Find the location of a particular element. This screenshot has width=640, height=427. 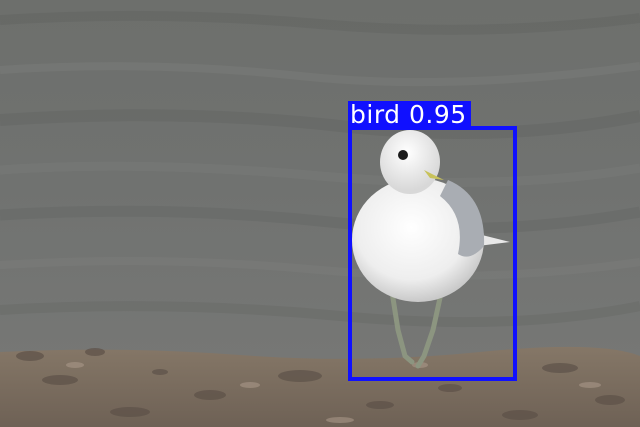

seagull is located at coordinates (431, 249).